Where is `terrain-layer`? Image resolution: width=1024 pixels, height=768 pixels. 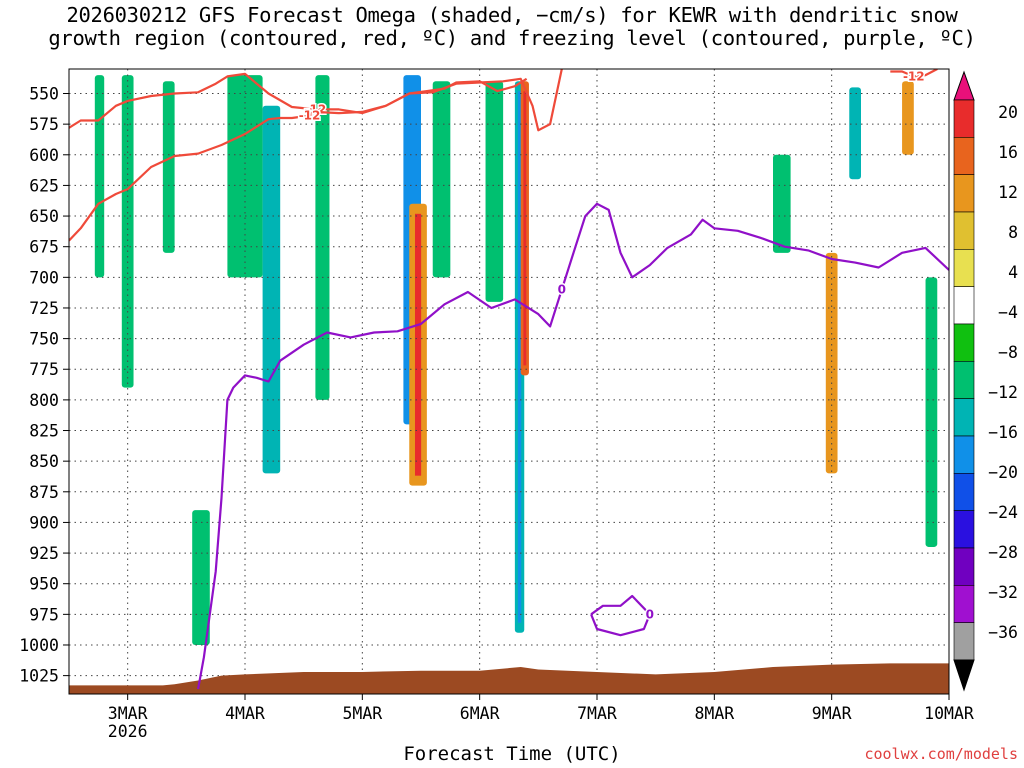
terrain-layer is located at coordinates (509, 678).